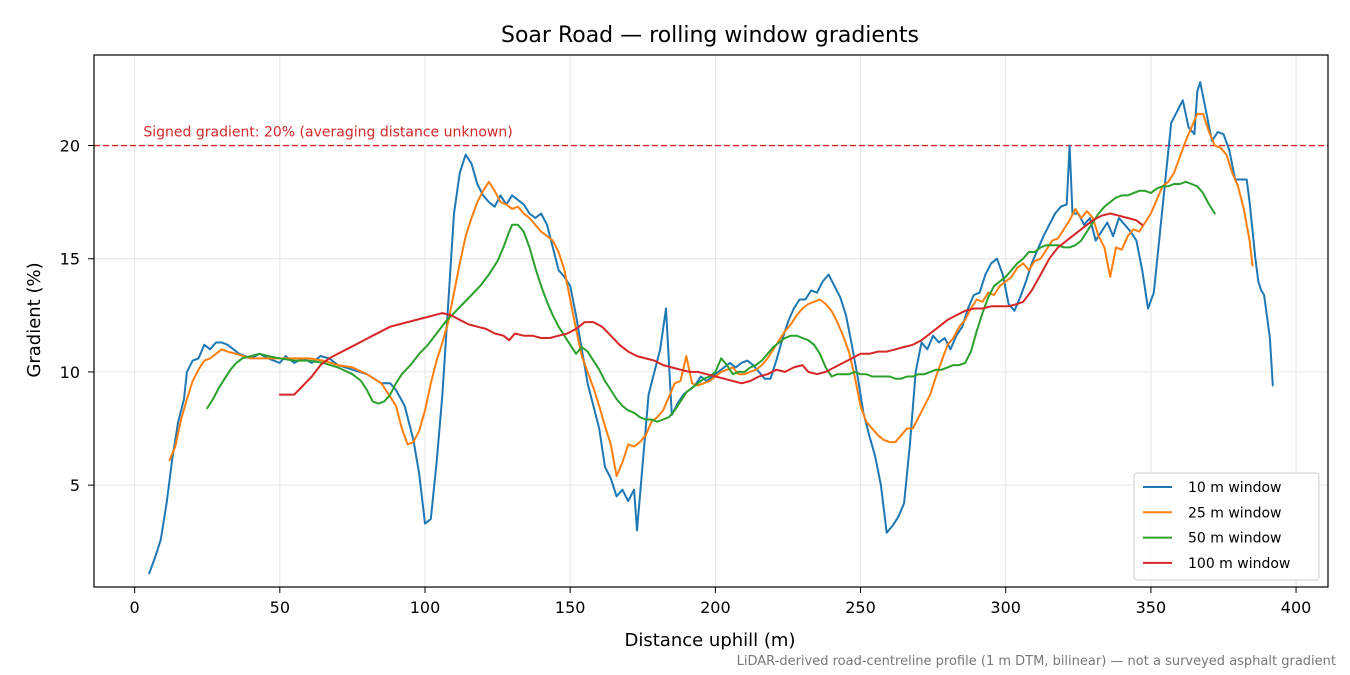 The height and width of the screenshot is (675, 1350). What do you see at coordinates (425, 607) in the screenshot?
I see `x-tick-label: 100` at bounding box center [425, 607].